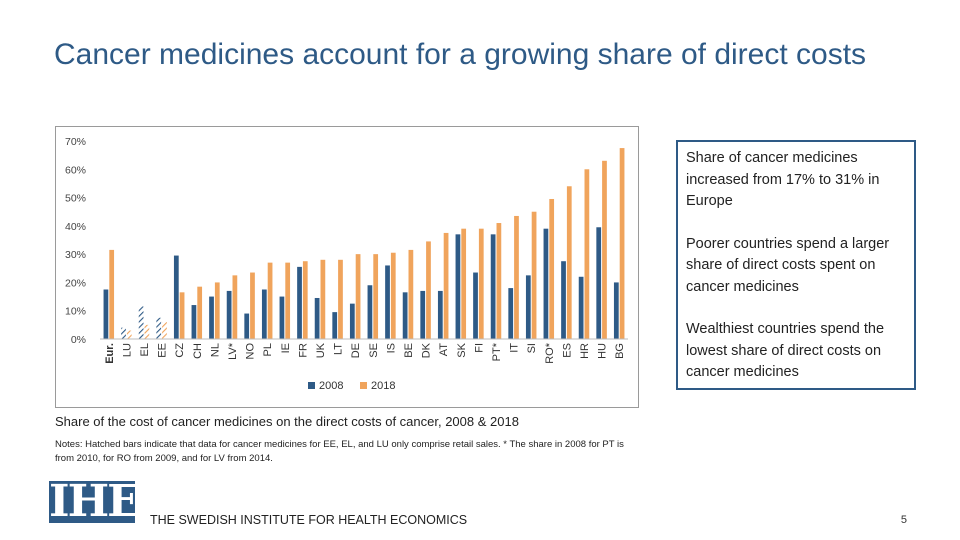 This screenshot has height=540, width=960. Describe the element at coordinates (229, 314) in the screenshot. I see `bar-2008-lv` at that location.